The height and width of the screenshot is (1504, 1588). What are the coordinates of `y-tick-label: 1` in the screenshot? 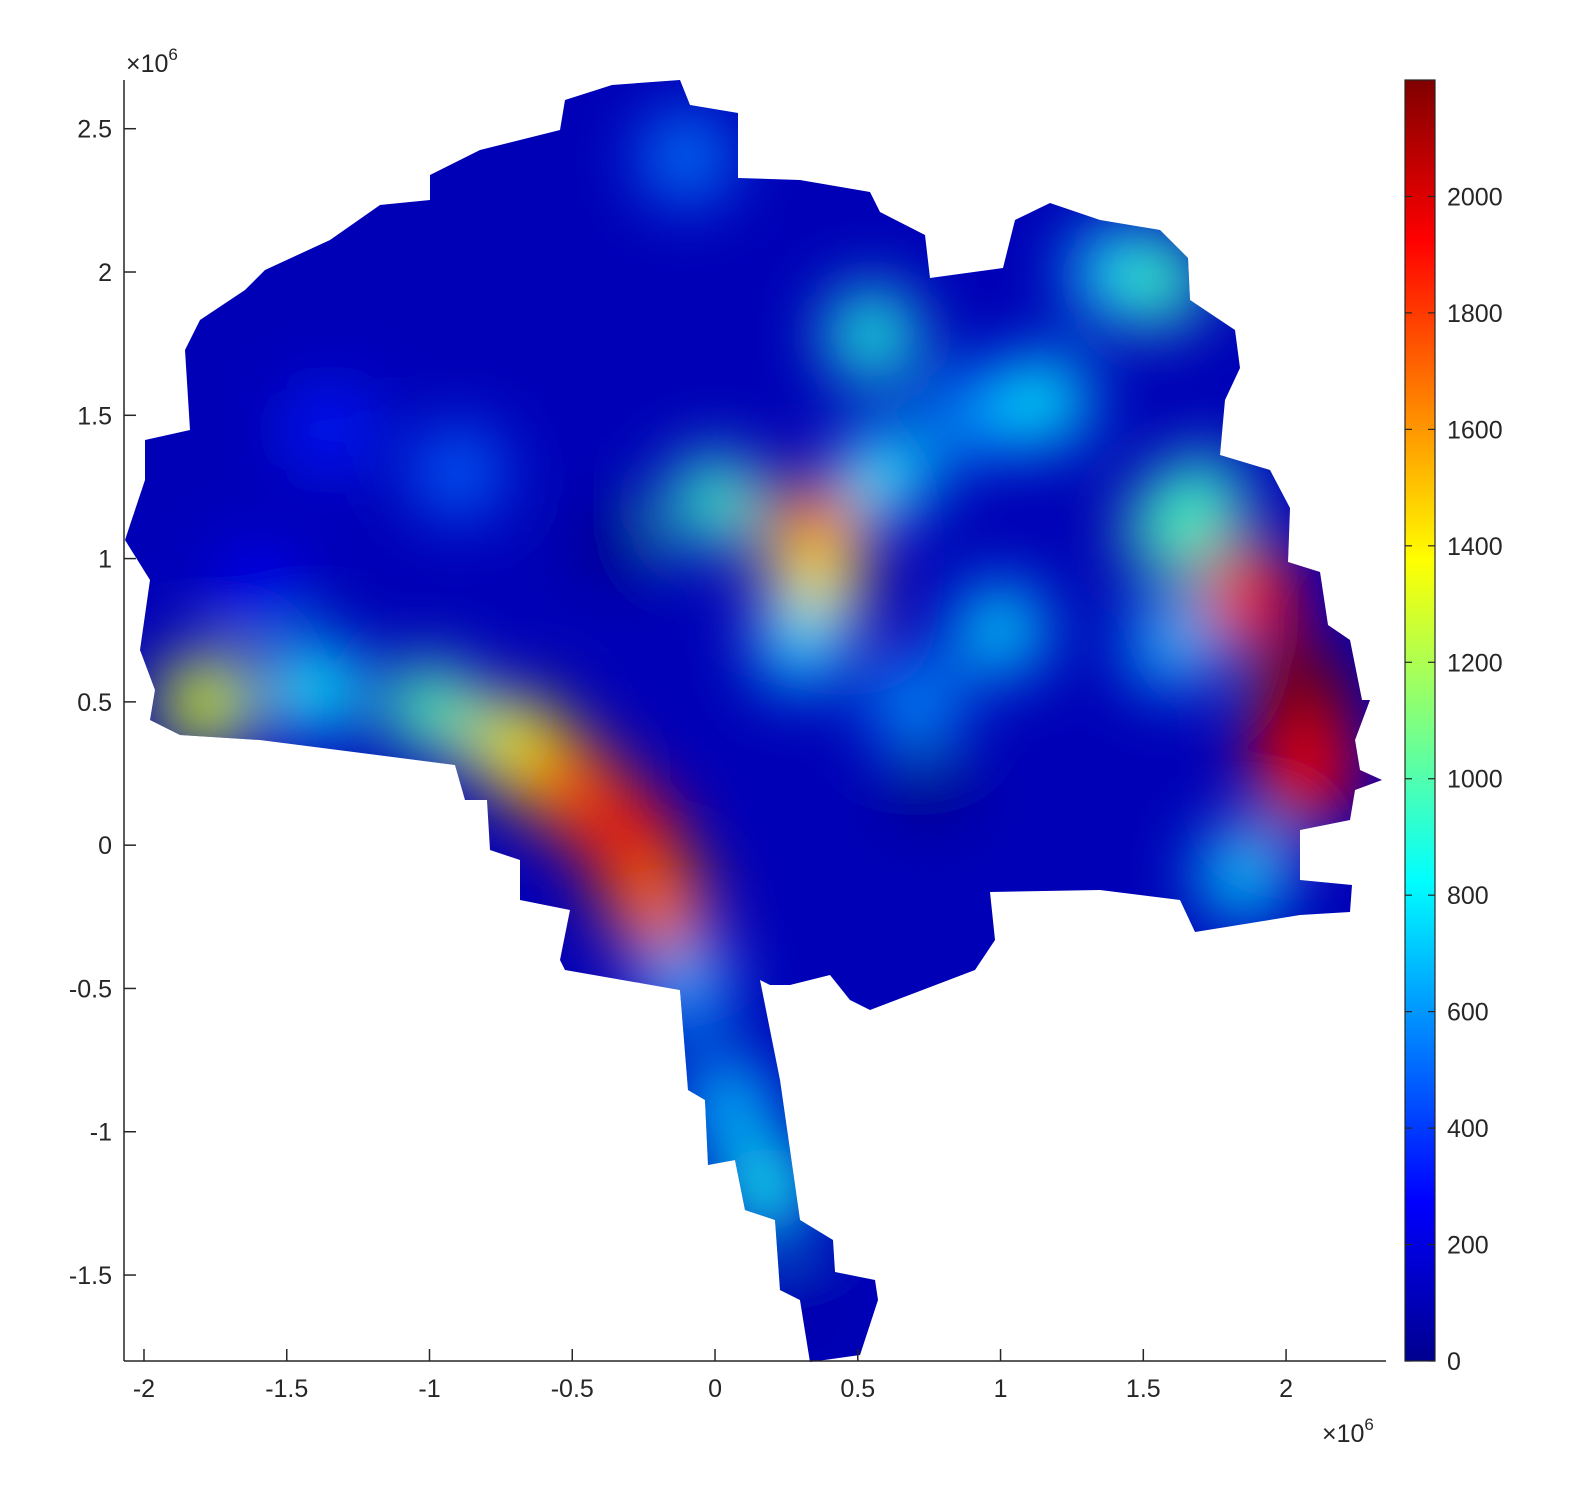 It's located at (105, 560).